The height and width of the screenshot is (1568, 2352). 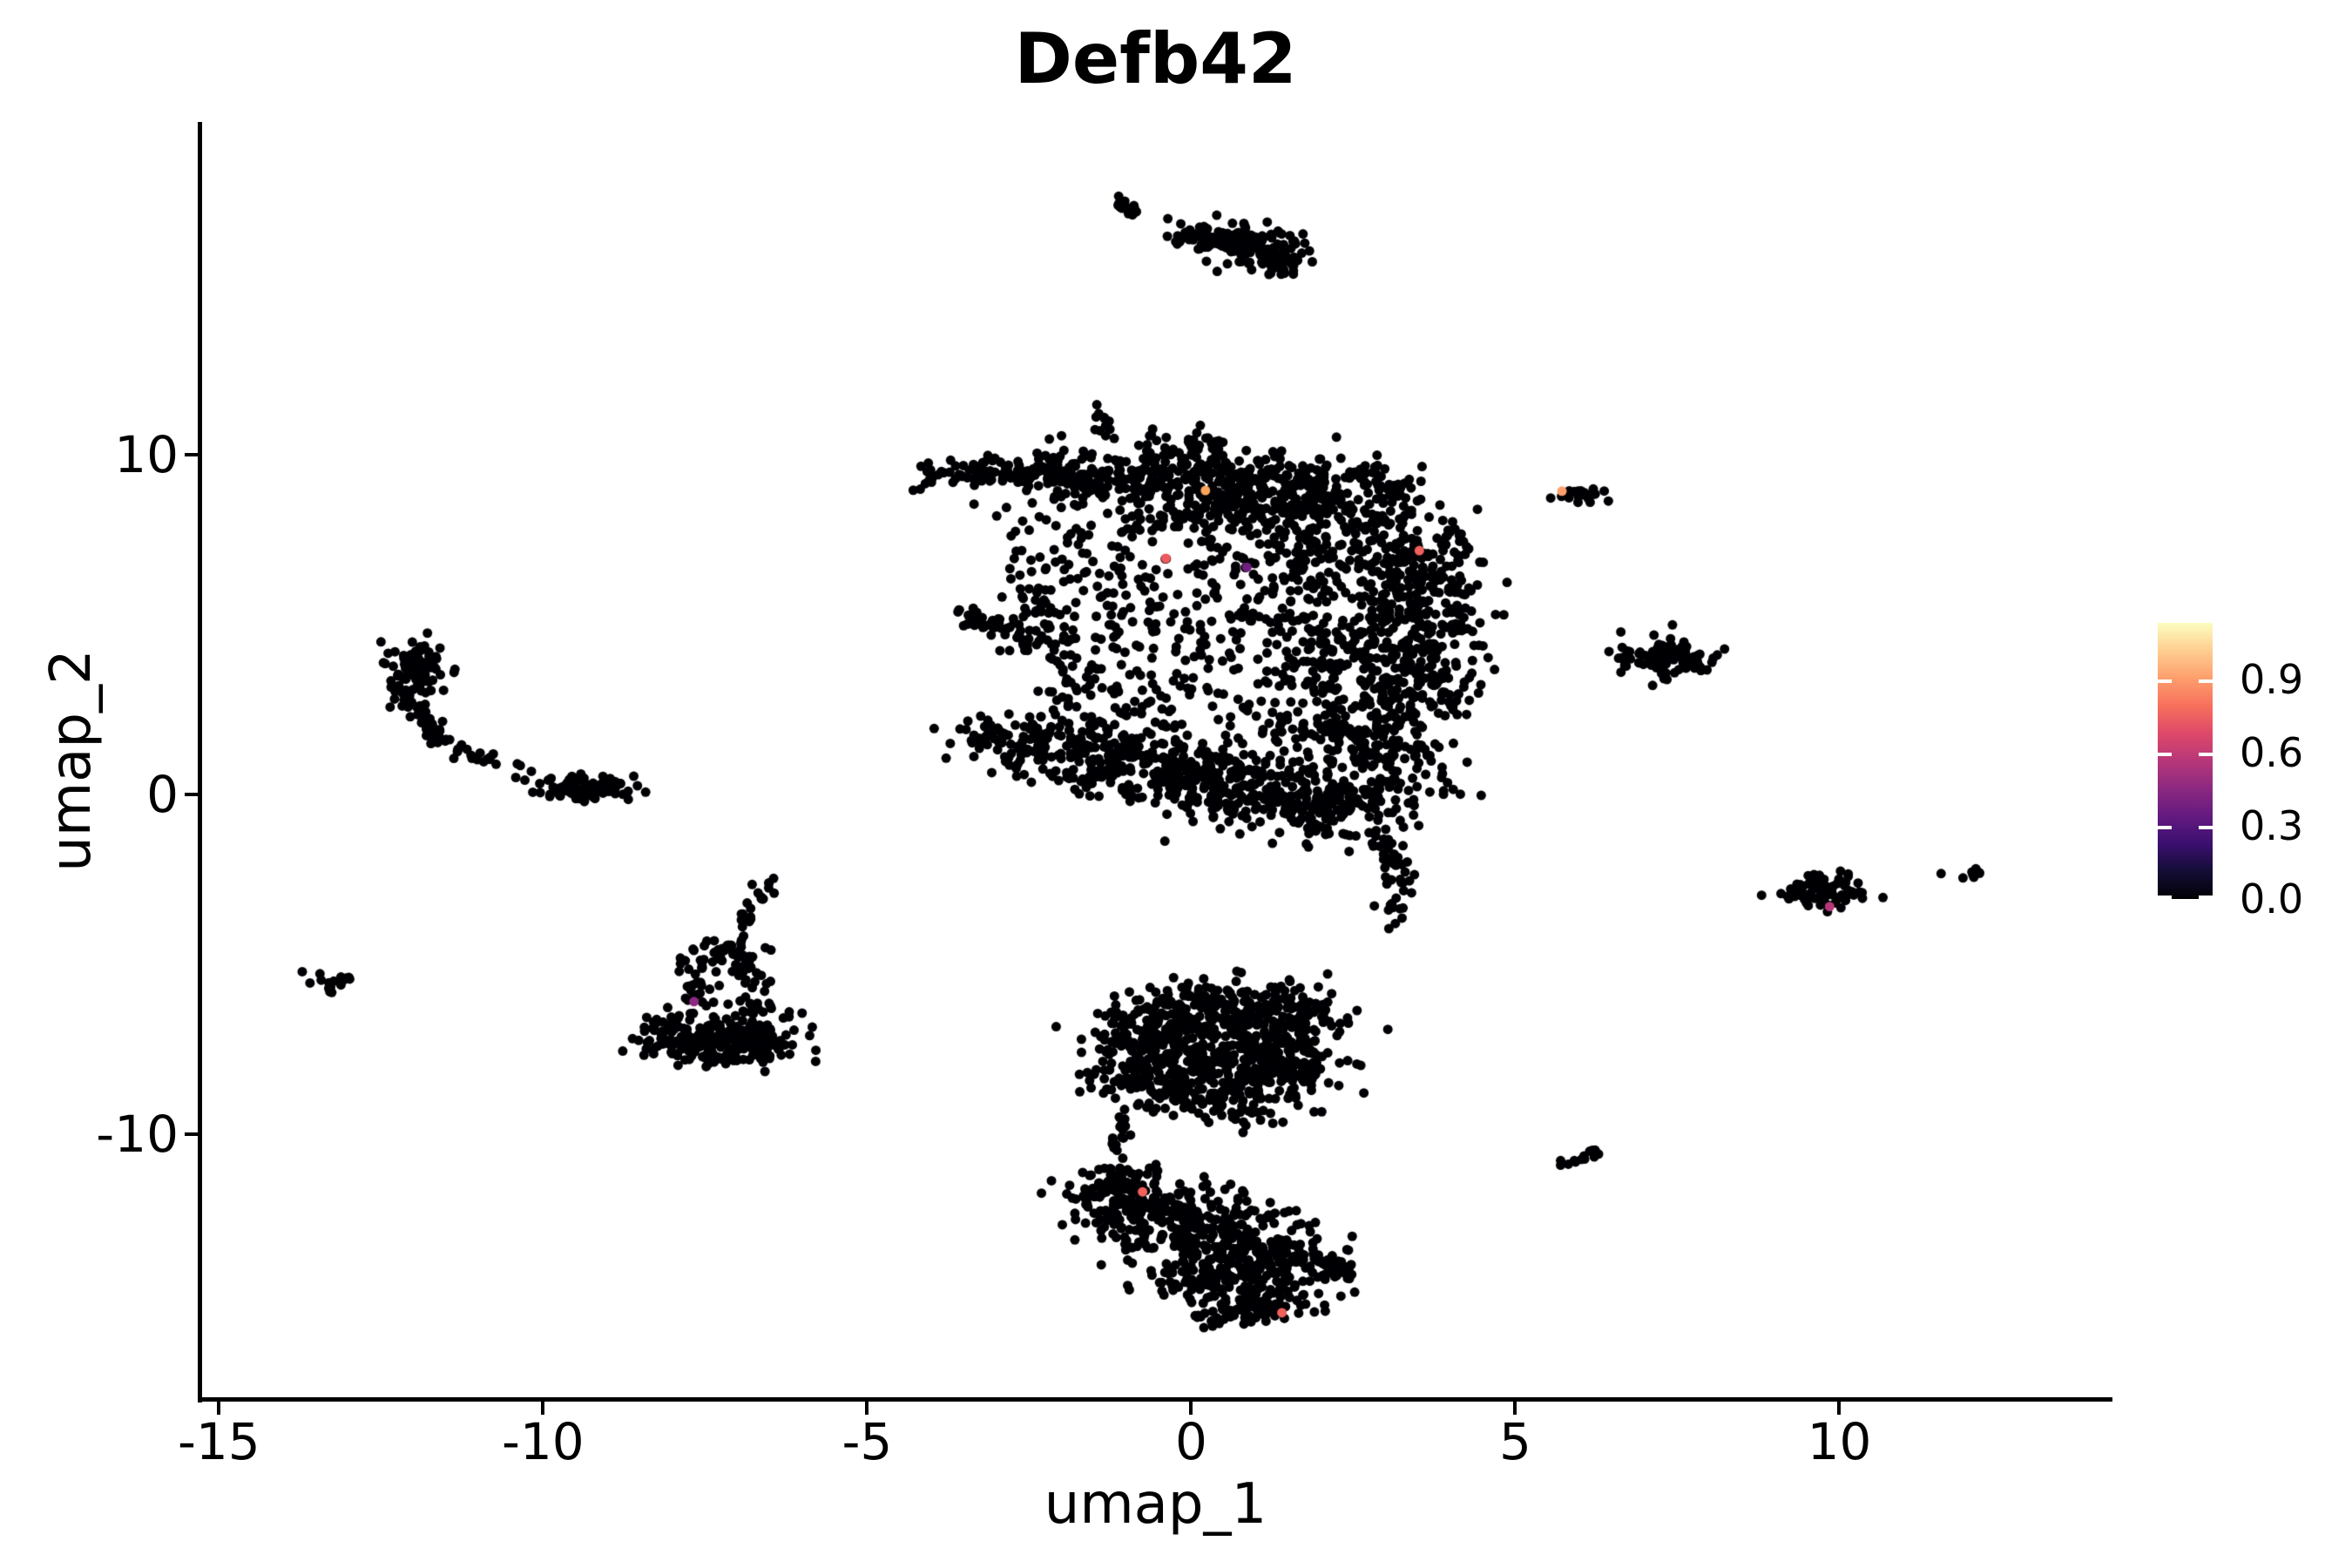 I want to click on x-tick-label: -15, so click(x=218, y=1441).